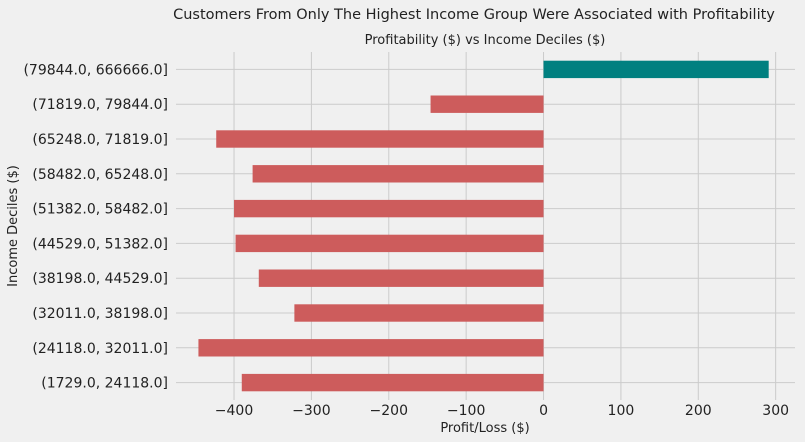 The height and width of the screenshot is (442, 805). What do you see at coordinates (100, 210) in the screenshot?
I see `y-tick-label: (51382.0, 58482.0]` at bounding box center [100, 210].